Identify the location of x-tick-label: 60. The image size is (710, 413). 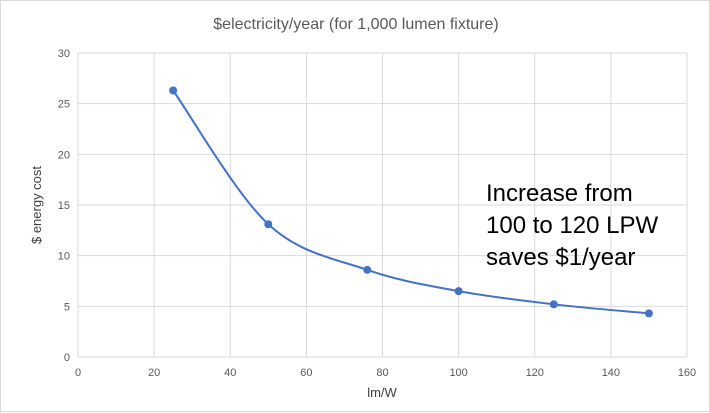
(306, 373).